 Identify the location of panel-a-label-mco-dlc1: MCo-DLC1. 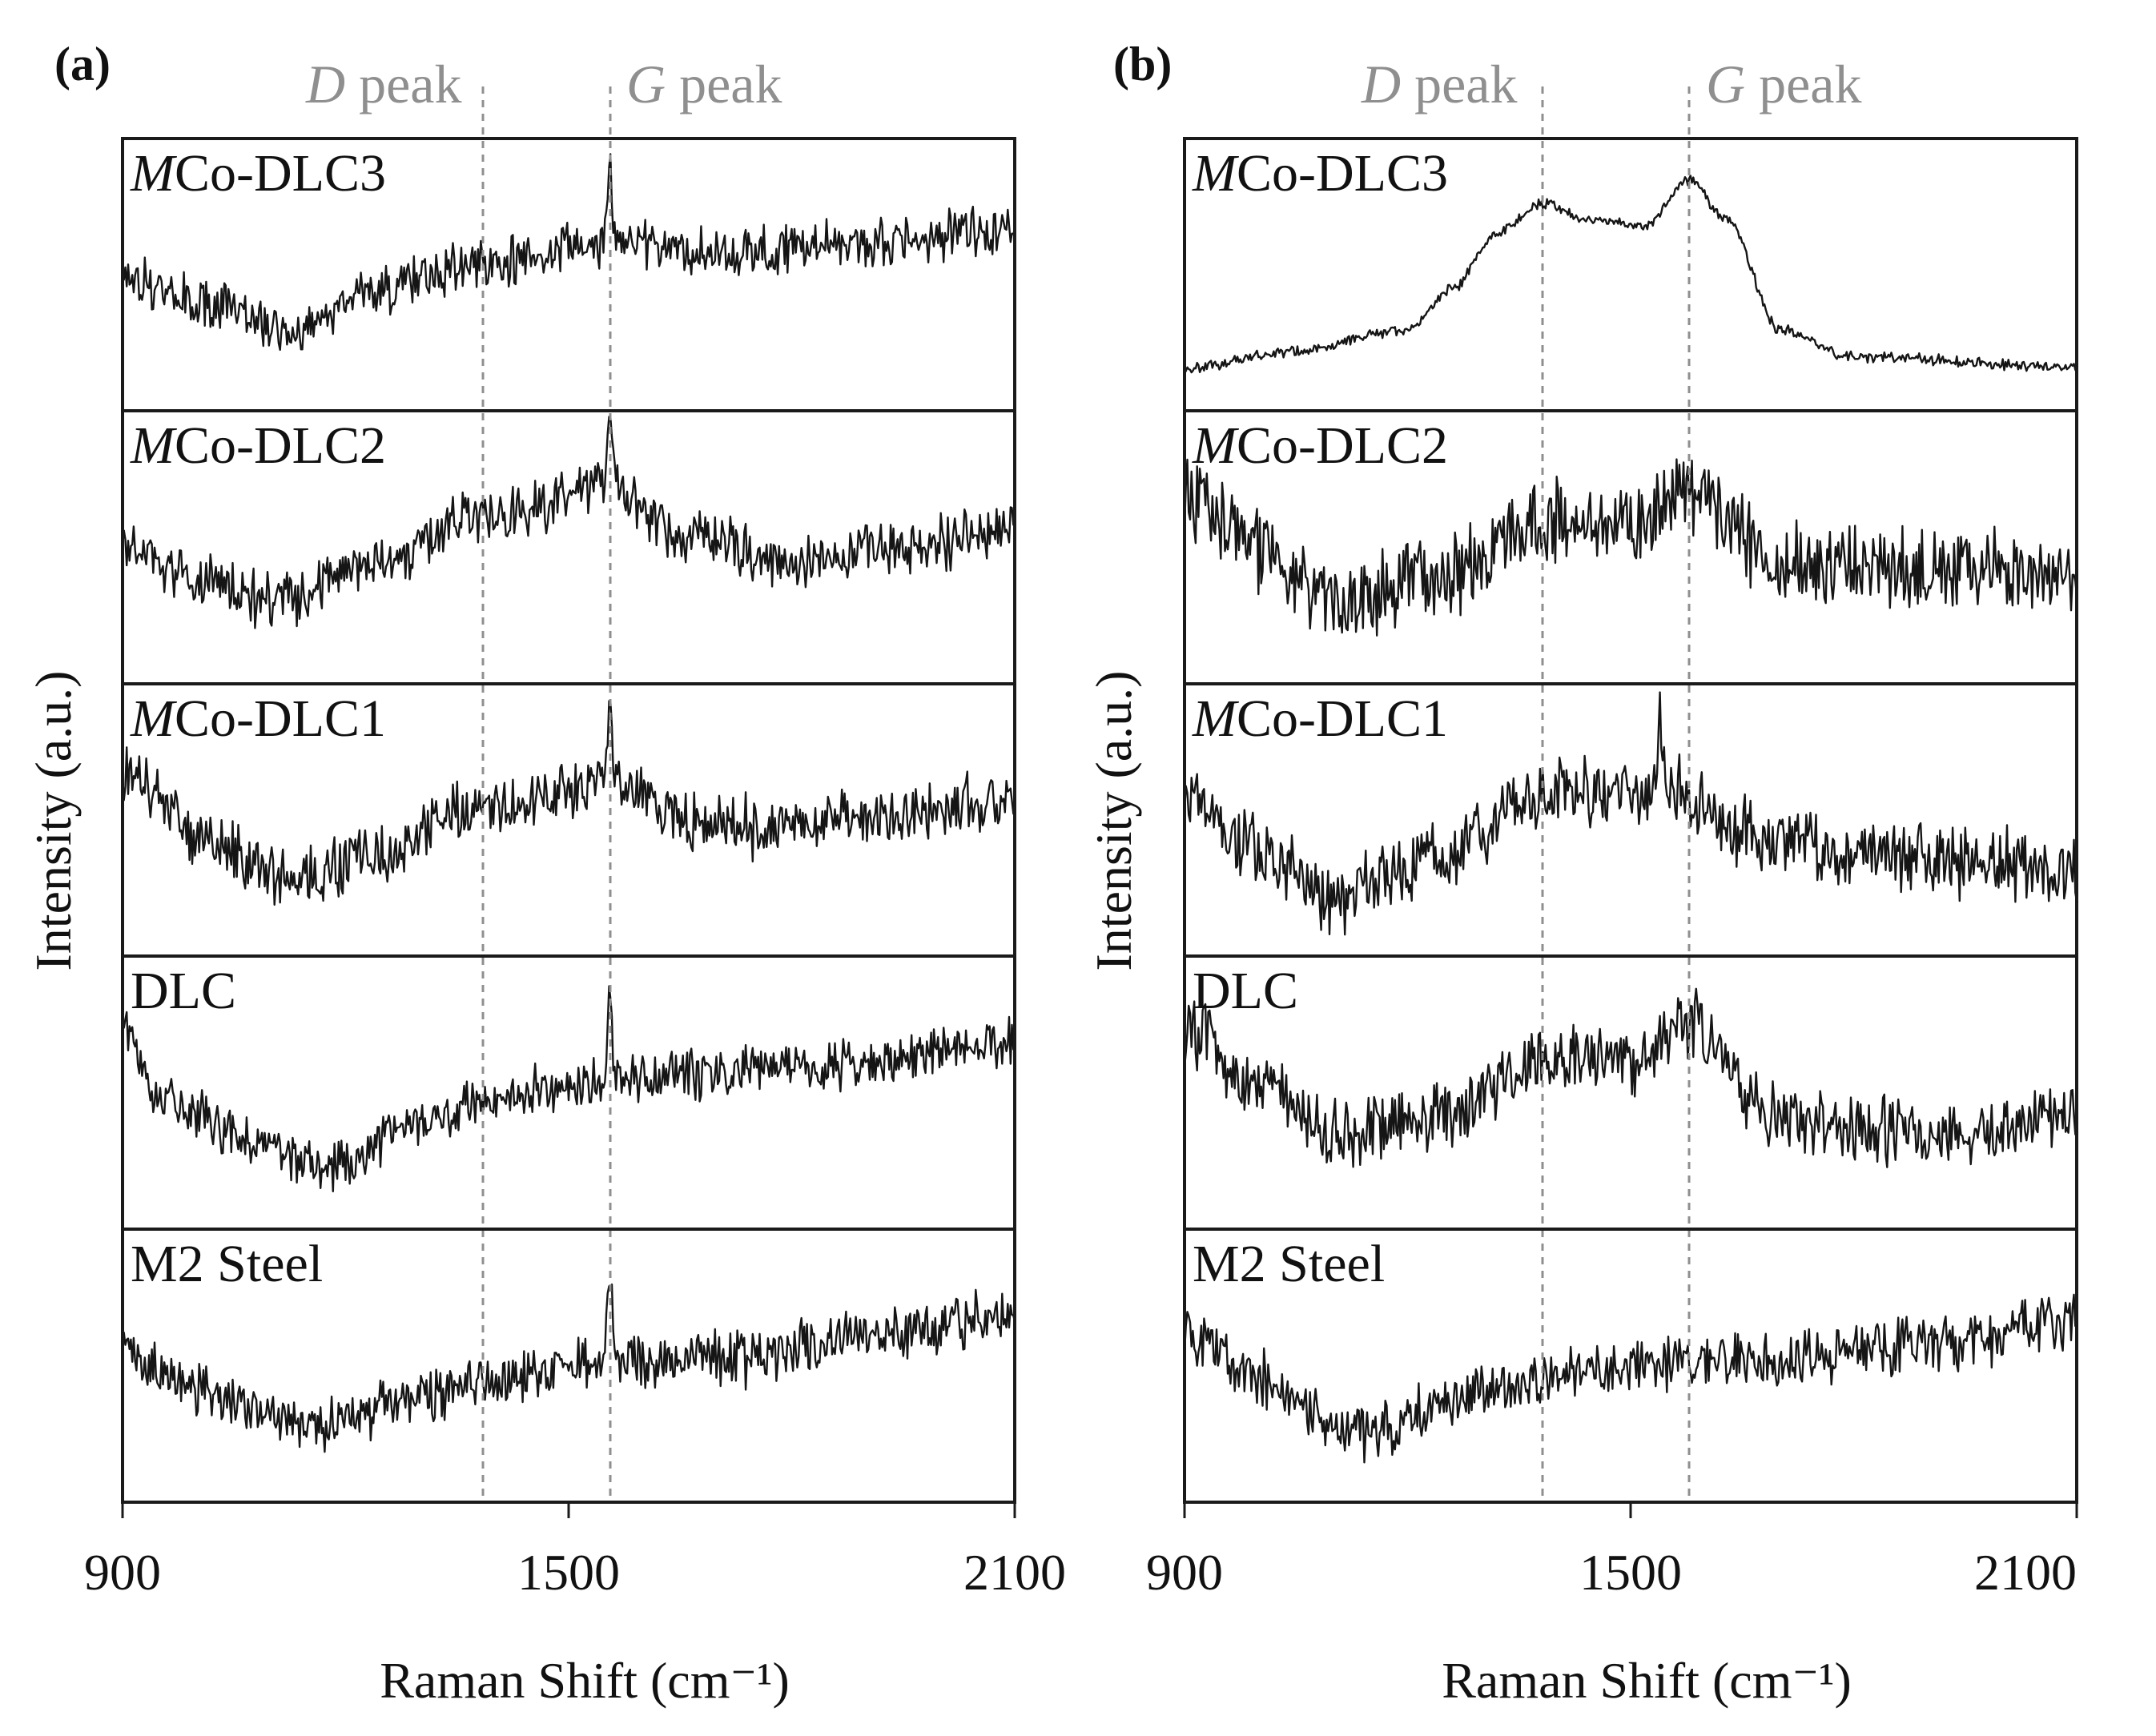
(258, 718).